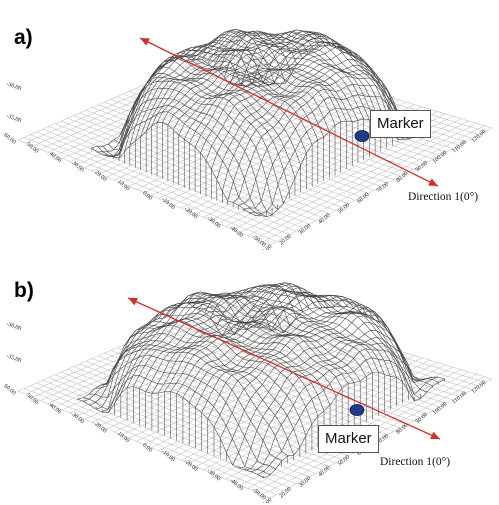 The width and height of the screenshot is (499, 505). I want to click on panel-label-a: a), so click(23, 37).